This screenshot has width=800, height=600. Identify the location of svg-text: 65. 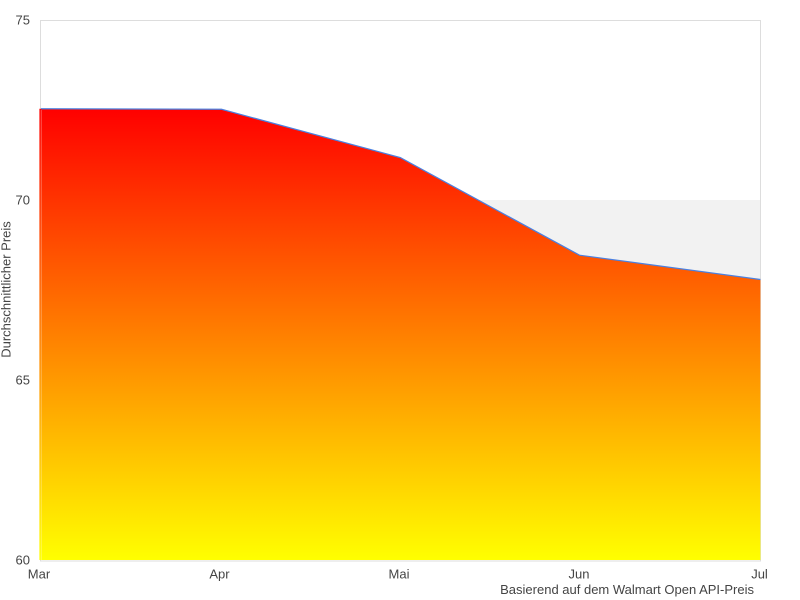
(23, 380).